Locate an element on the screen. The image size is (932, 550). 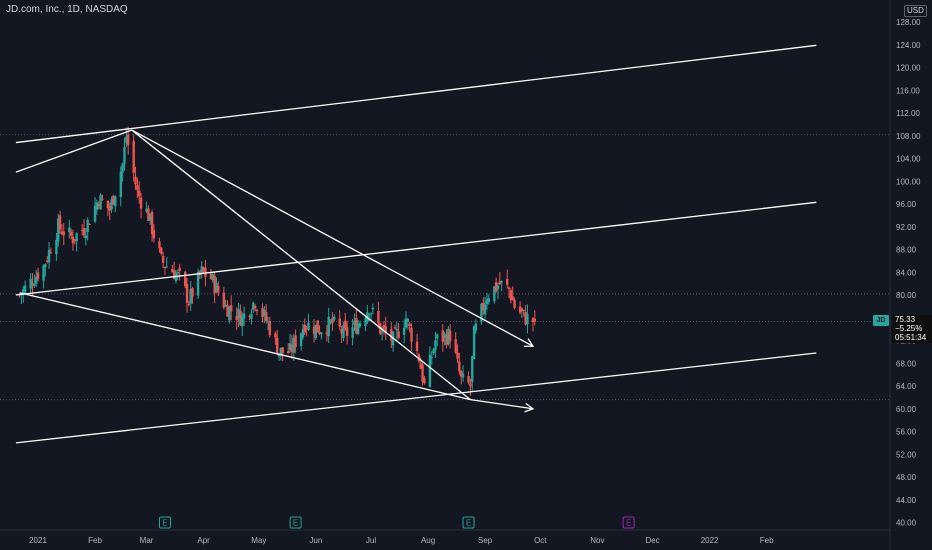
time-tick-label: Jun is located at coordinates (315, 540).